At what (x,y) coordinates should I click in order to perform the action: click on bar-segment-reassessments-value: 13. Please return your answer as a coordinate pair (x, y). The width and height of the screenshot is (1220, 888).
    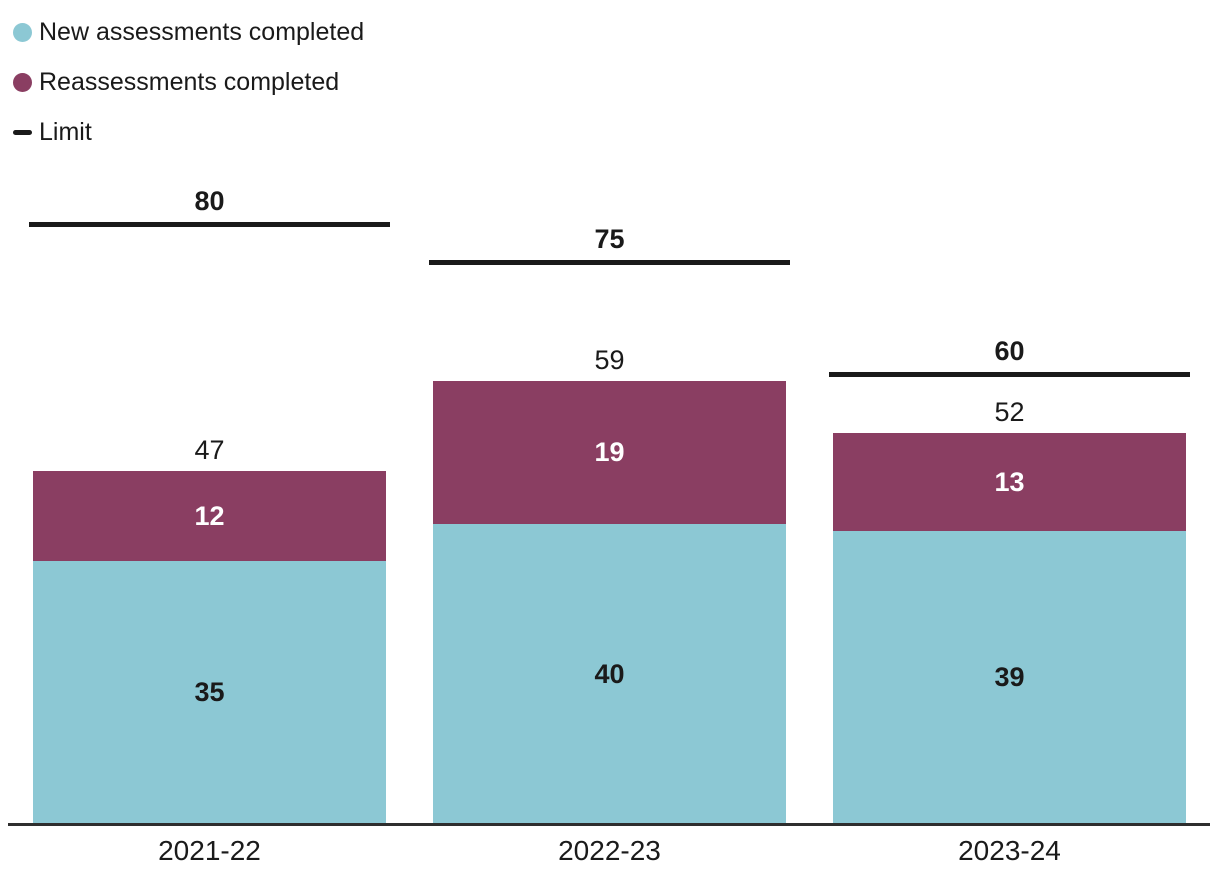
    Looking at the image, I should click on (1009, 481).